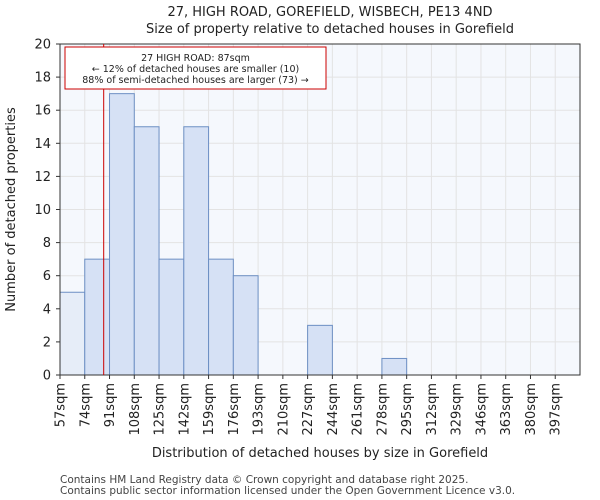  I want to click on y-tick-label: 12, so click(42, 177).